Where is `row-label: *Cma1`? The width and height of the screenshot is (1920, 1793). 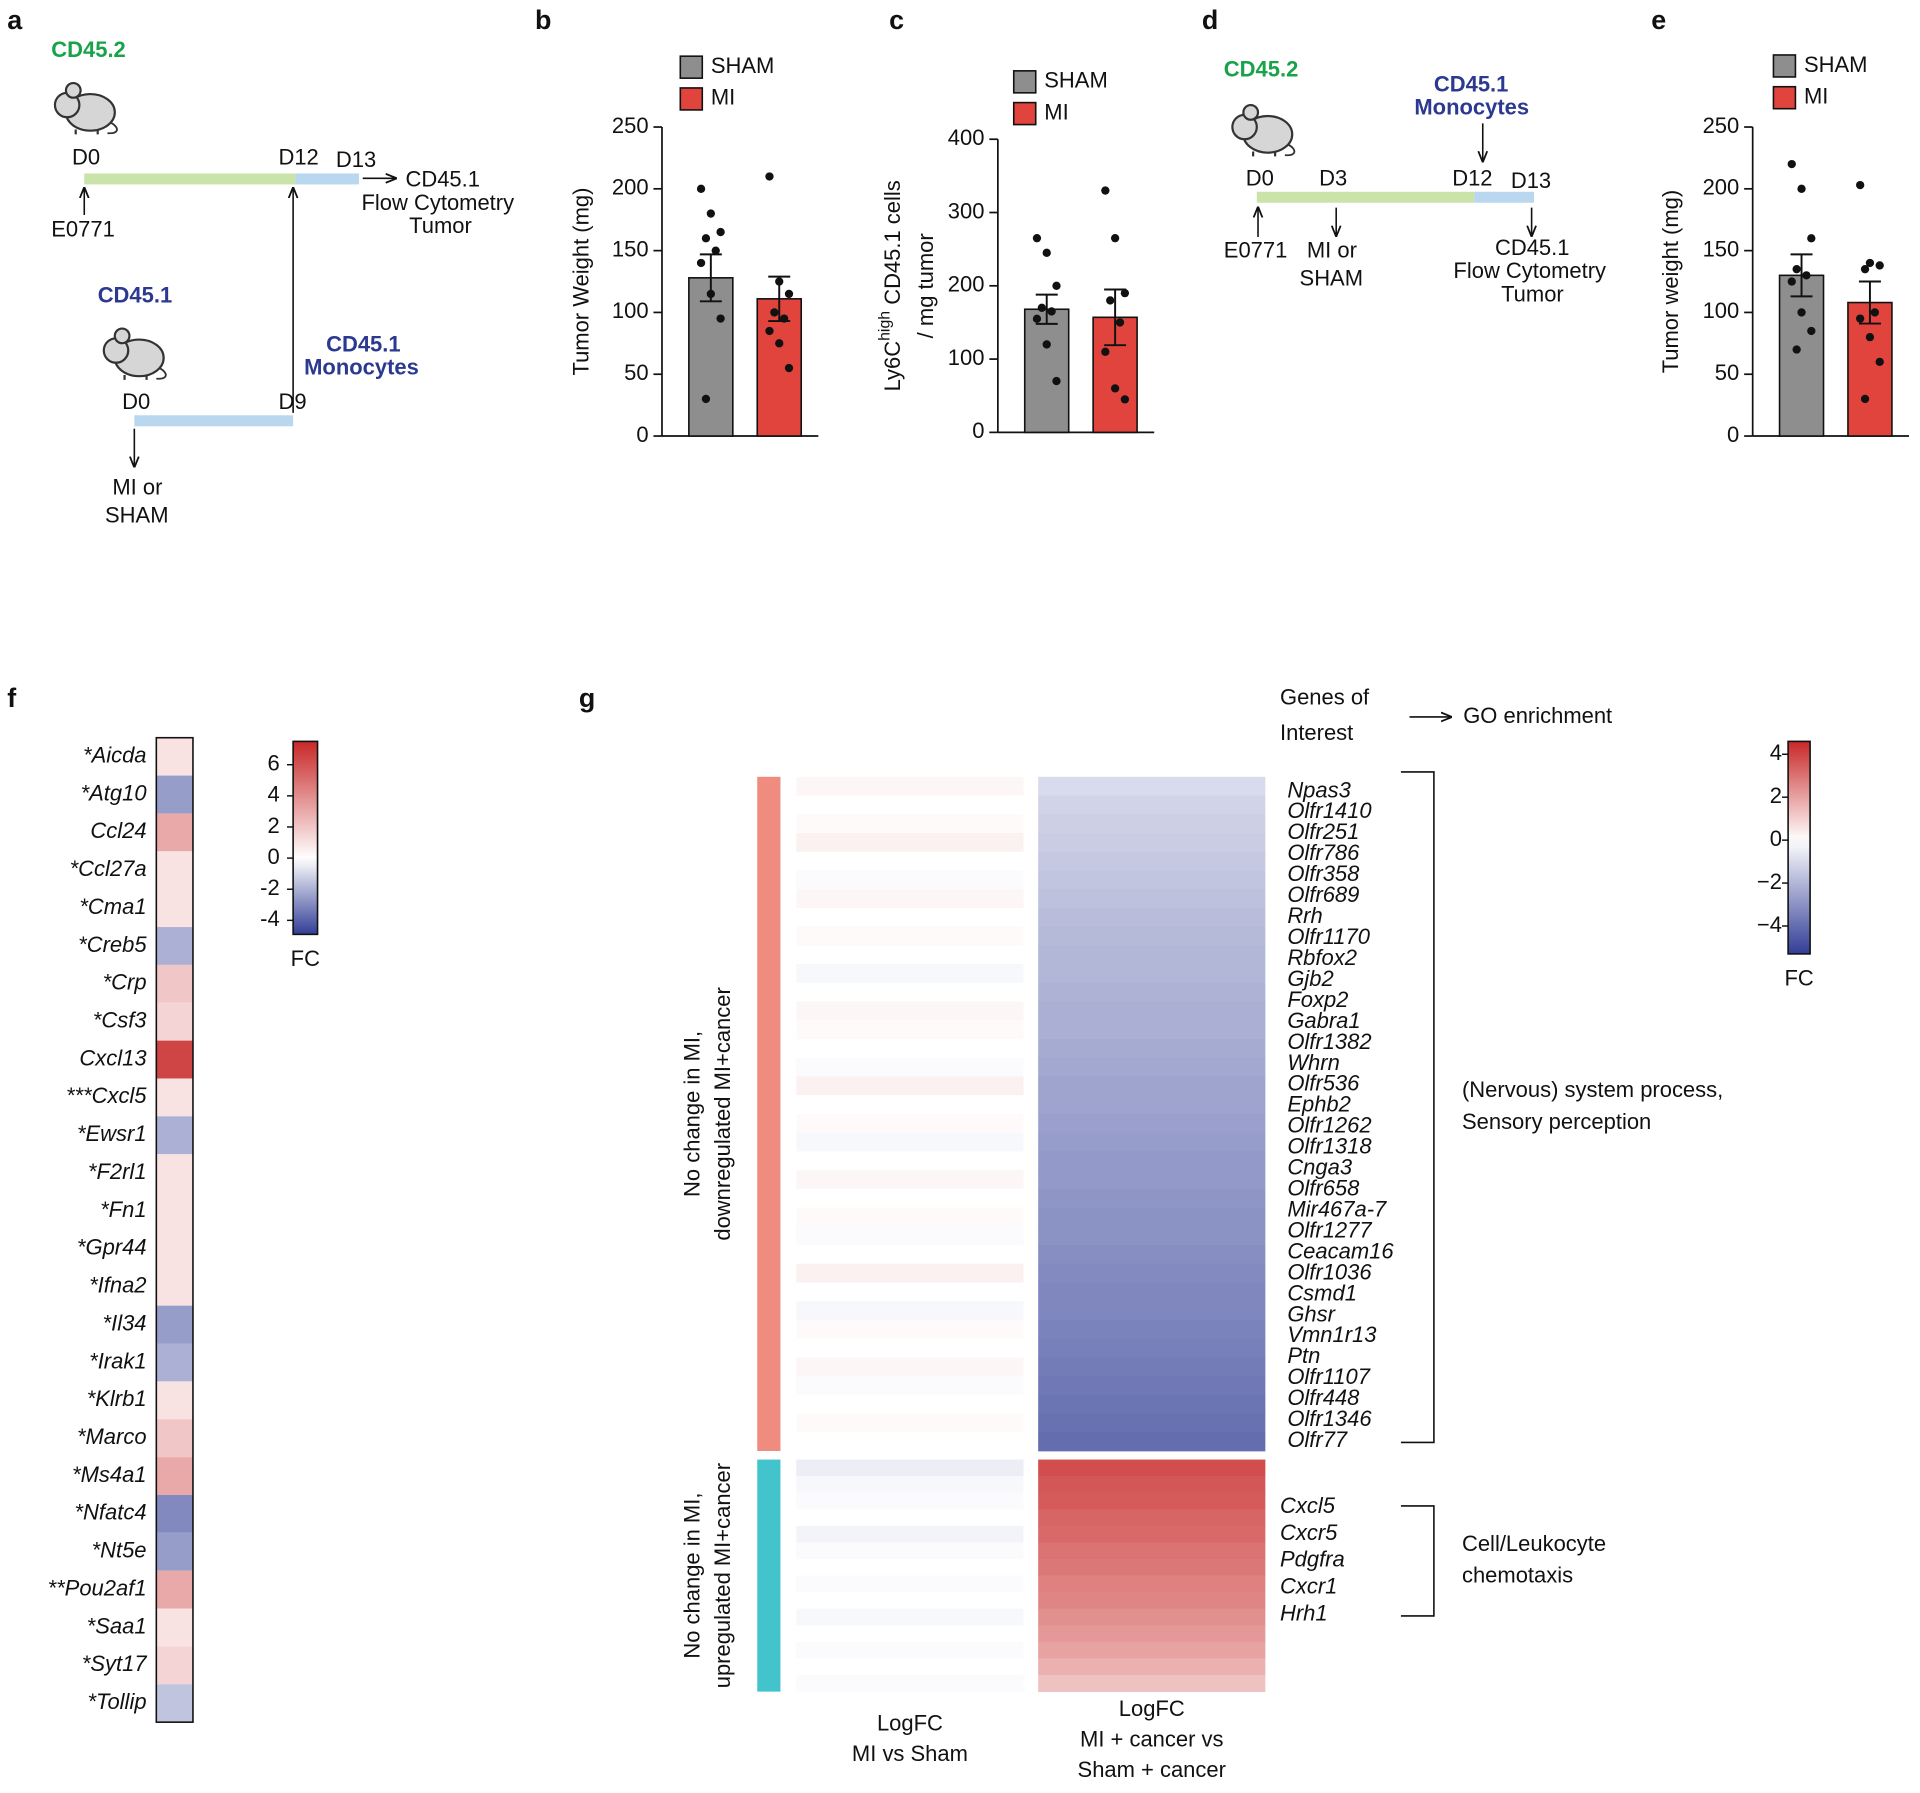 row-label: *Cma1 is located at coordinates (112, 906).